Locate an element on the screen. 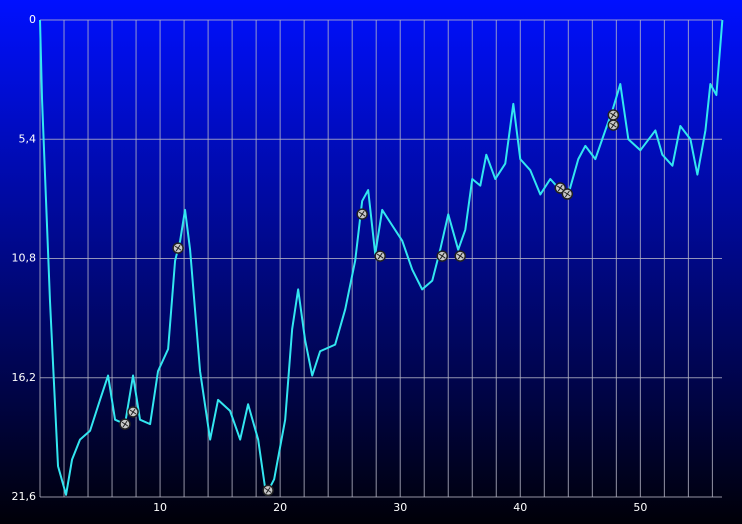 The image size is (742, 524). y-tick-label: 21,6 is located at coordinates (24, 496).